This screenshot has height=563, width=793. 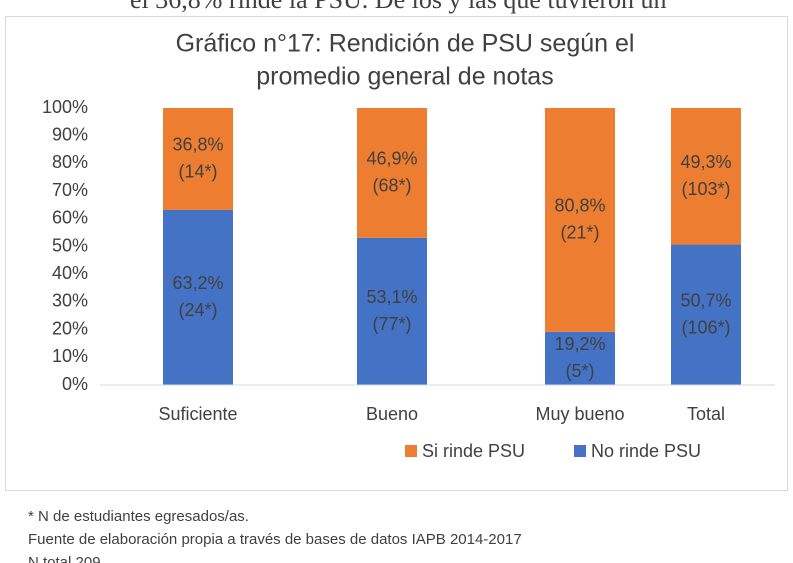 I want to click on x-tick-label: Bueno, so click(x=392, y=414).